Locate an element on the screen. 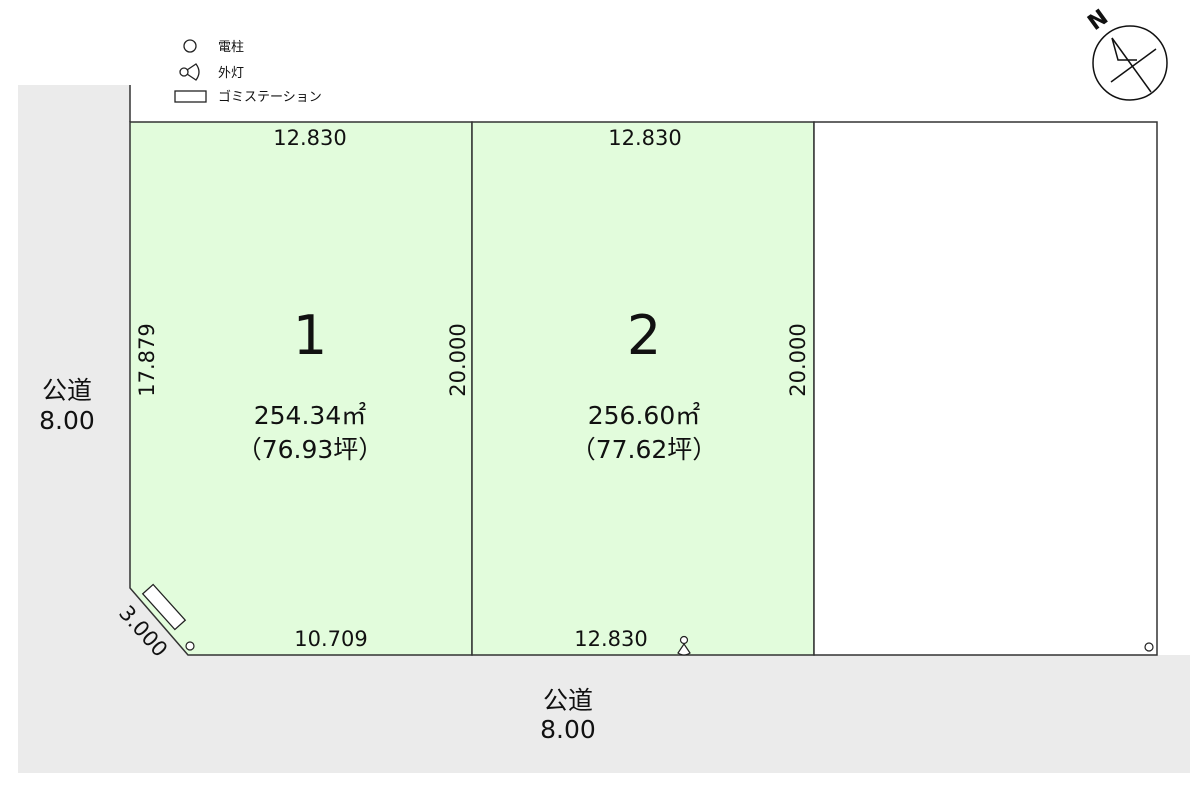  road-south-width: 8.00 is located at coordinates (568, 729).